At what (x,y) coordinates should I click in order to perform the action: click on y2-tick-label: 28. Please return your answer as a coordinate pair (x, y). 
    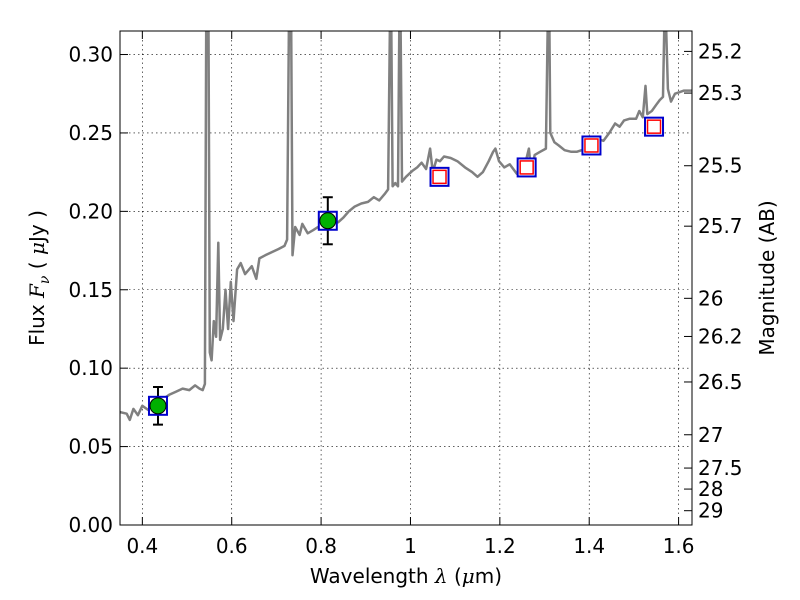
    Looking at the image, I should click on (710, 489).